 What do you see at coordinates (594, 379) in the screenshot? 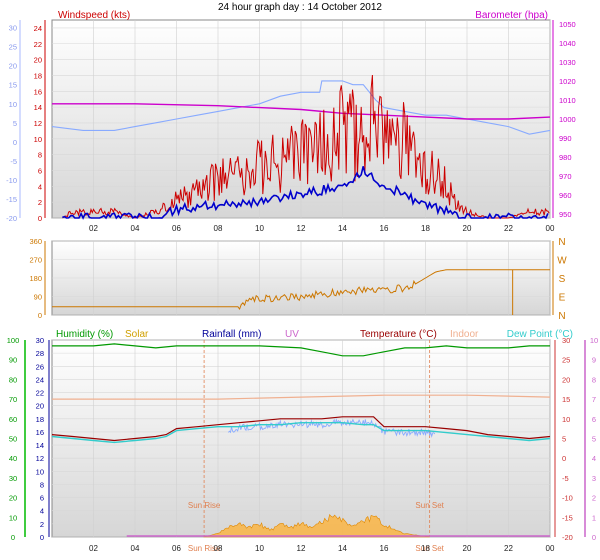
I see `uv-tick-label: 8` at bounding box center [594, 379].